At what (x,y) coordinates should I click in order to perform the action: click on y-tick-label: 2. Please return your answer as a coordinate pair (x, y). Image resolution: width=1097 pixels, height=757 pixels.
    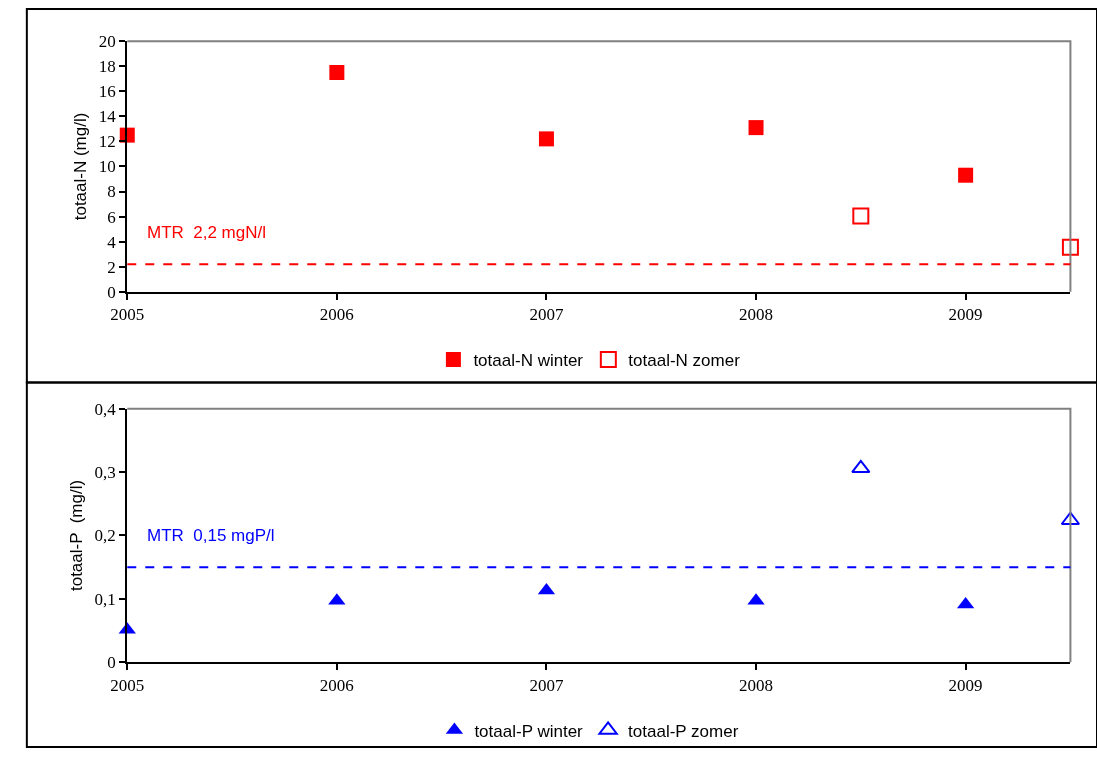
    Looking at the image, I should click on (111, 267).